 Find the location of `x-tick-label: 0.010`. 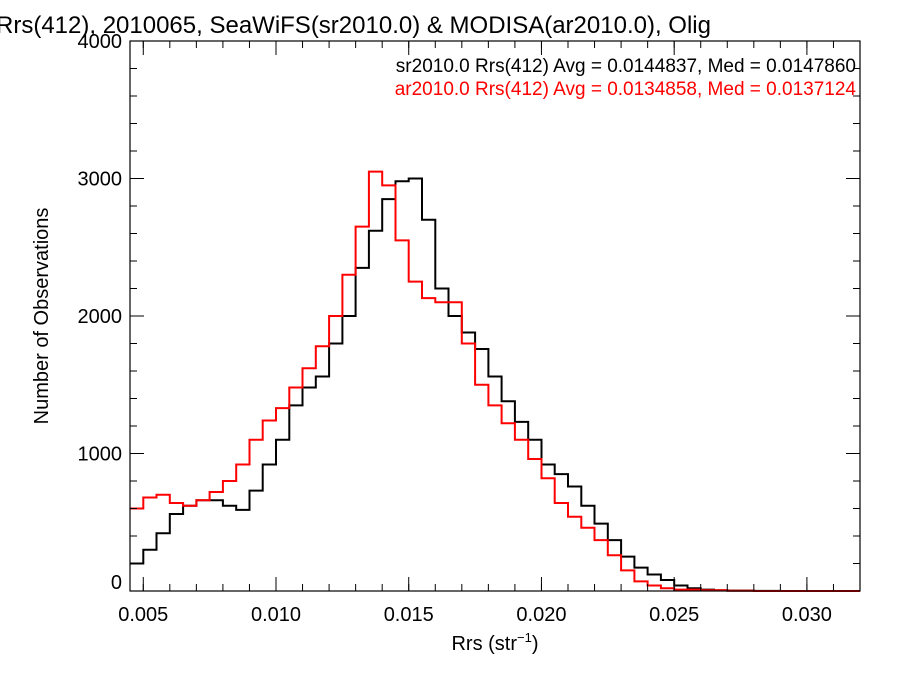

x-tick-label: 0.010 is located at coordinates (276, 615).